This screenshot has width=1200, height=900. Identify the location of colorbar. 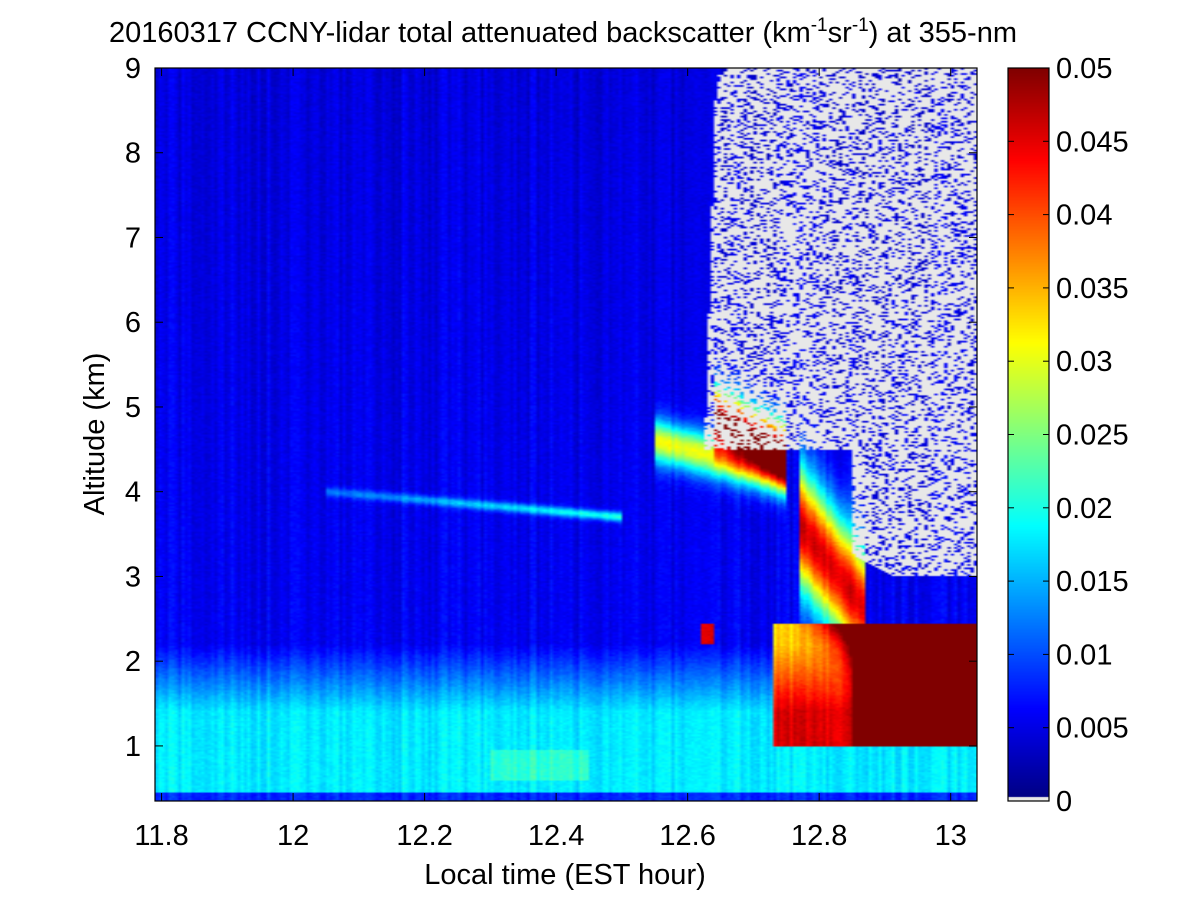
(1028, 434).